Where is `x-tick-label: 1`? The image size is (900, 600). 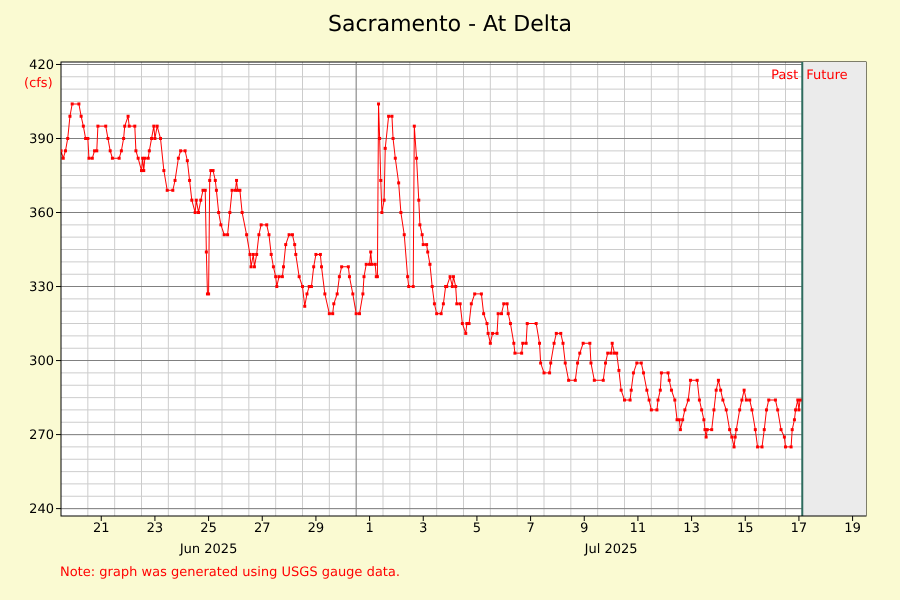 x-tick-label: 1 is located at coordinates (369, 528).